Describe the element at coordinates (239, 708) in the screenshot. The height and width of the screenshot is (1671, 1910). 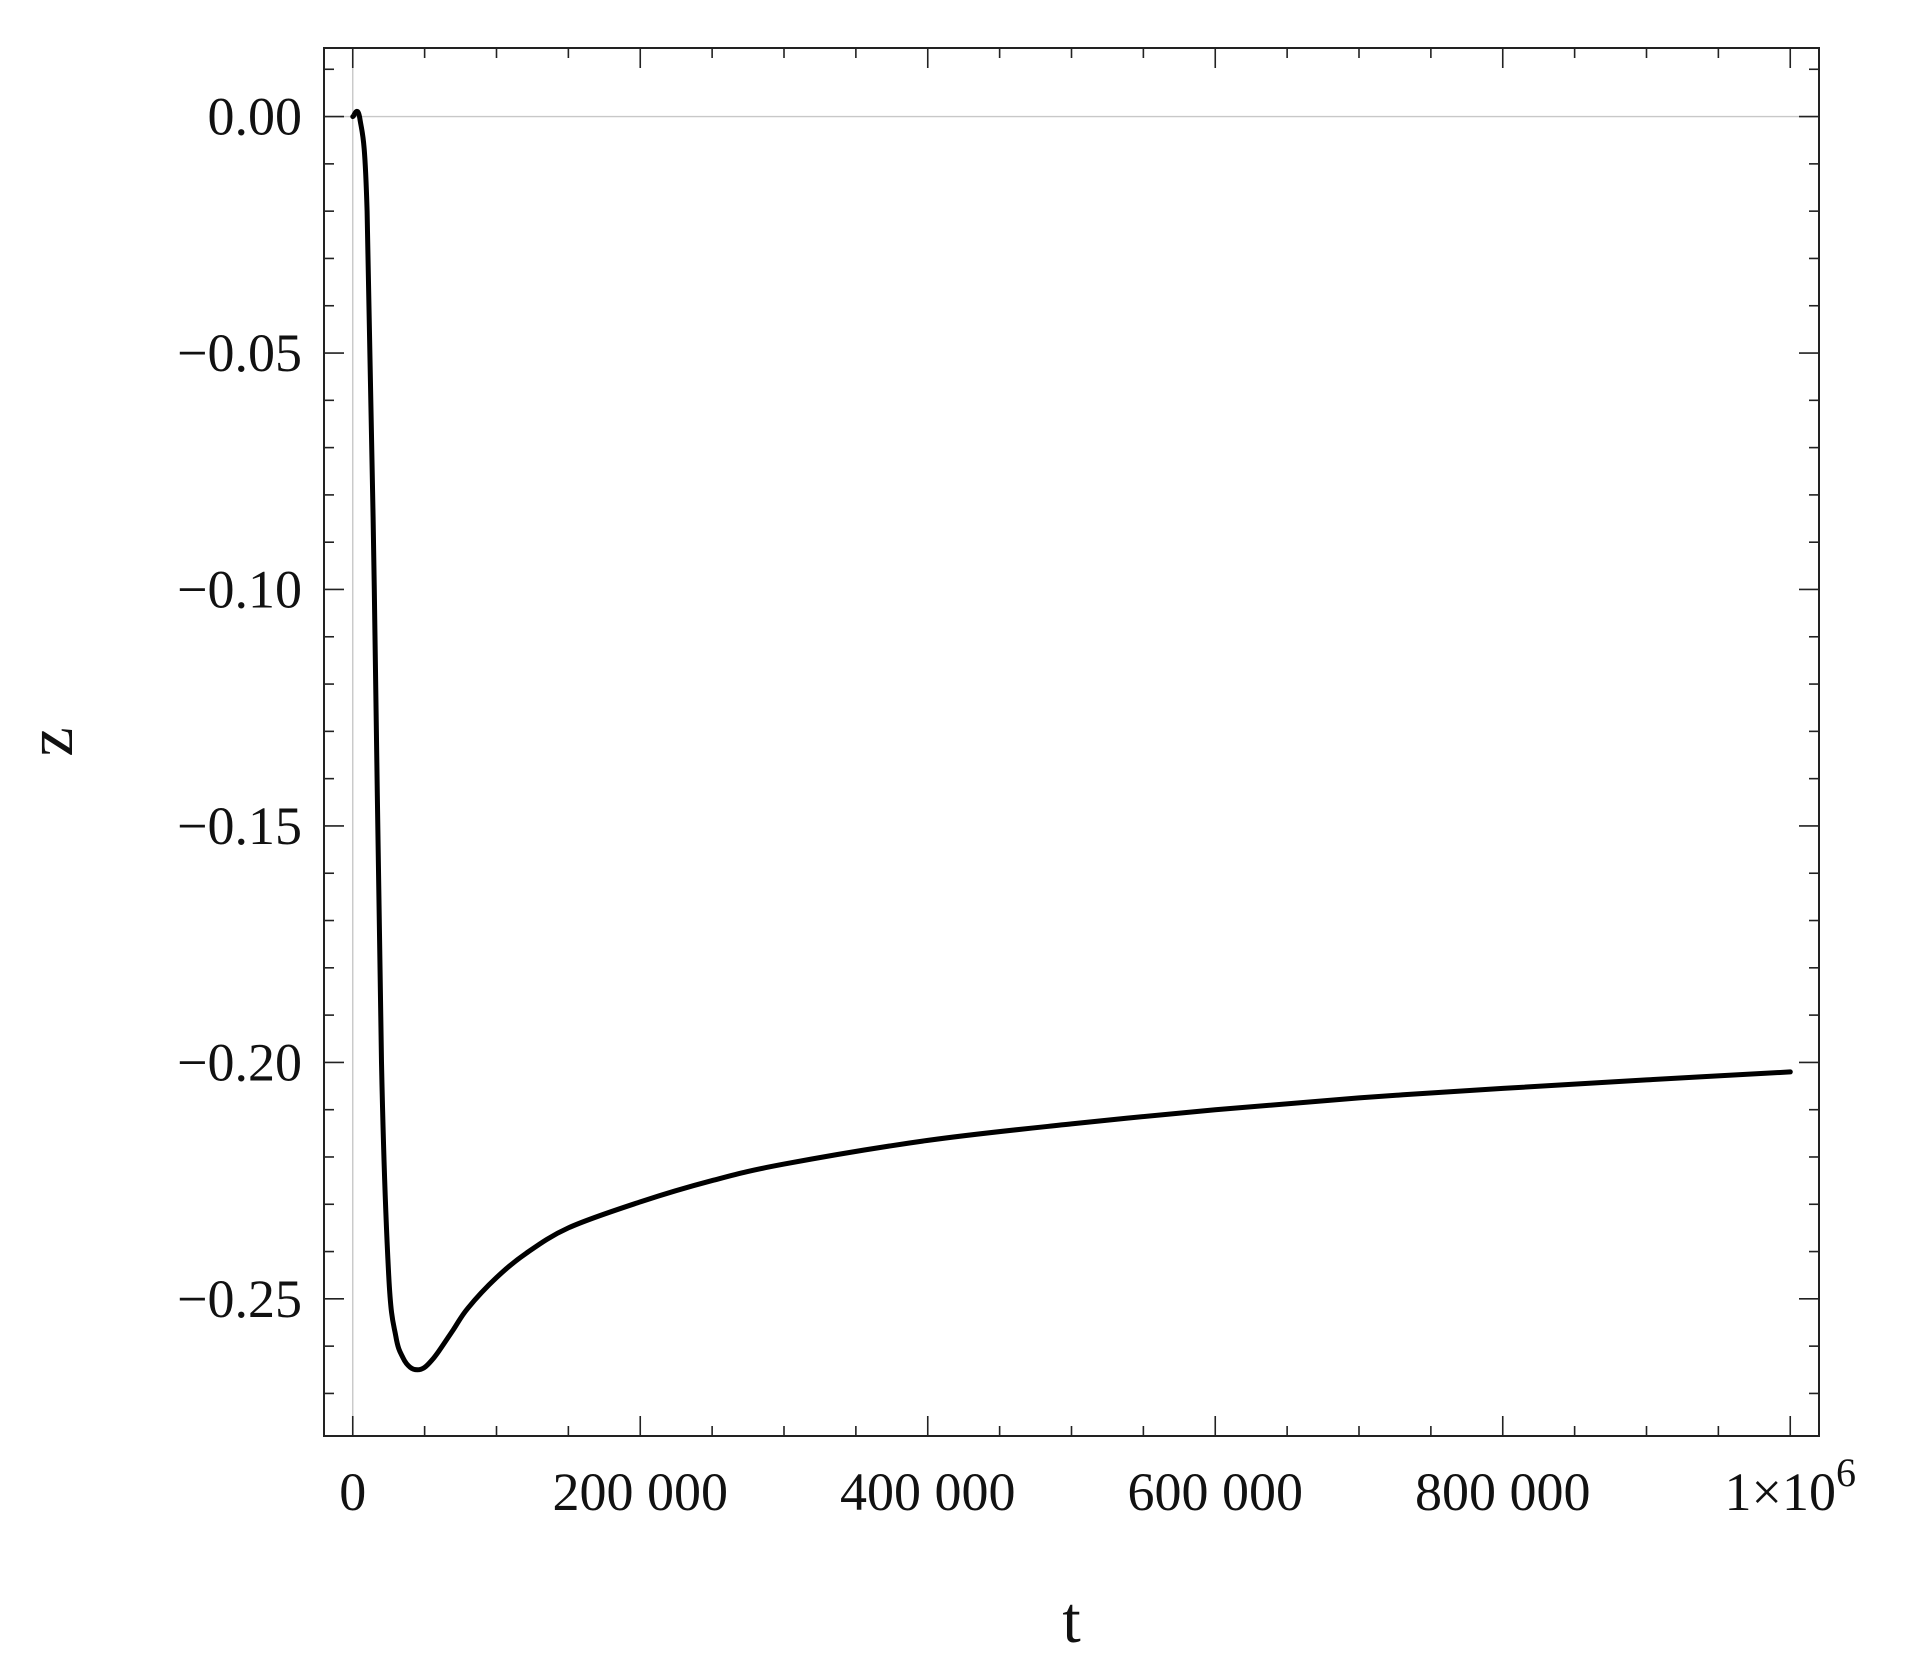
I see `y-tick-labels: 0.00 −0.05 −0.10 −0.15 −0.20 −0.25` at that location.